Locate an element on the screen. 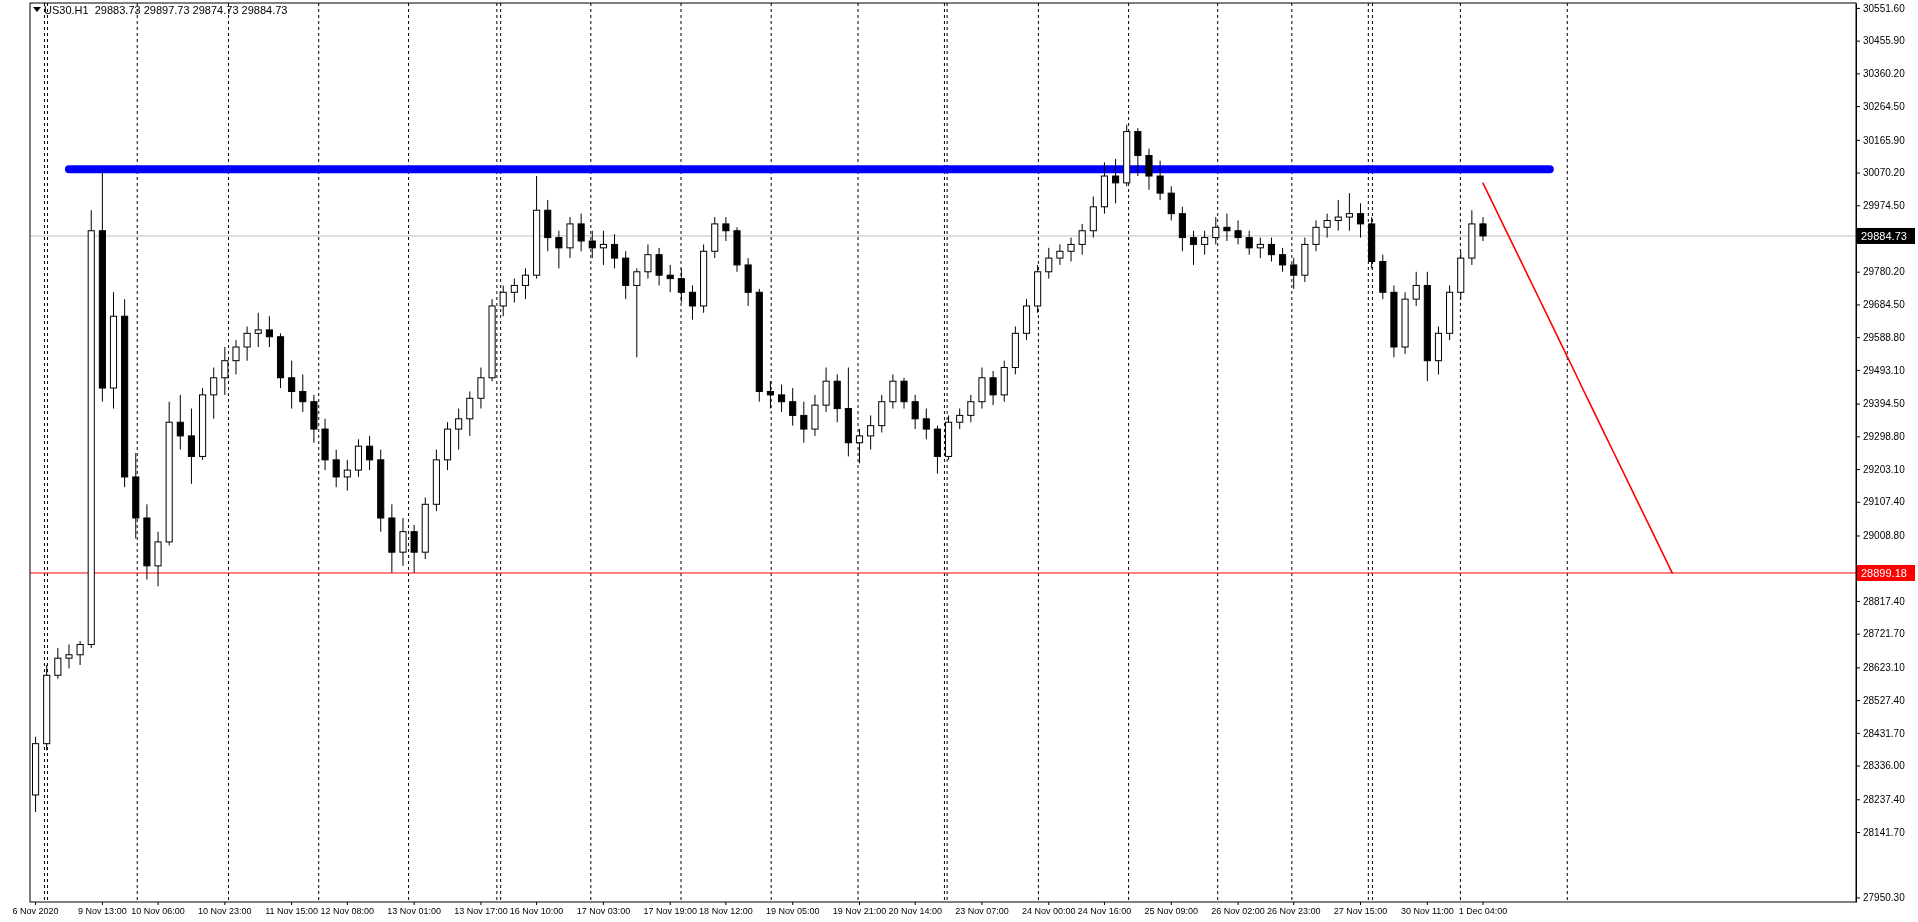 Image resolution: width=1918 pixels, height=922 pixels. x-tick-label: 16 Nov 10:00 is located at coordinates (536, 911).